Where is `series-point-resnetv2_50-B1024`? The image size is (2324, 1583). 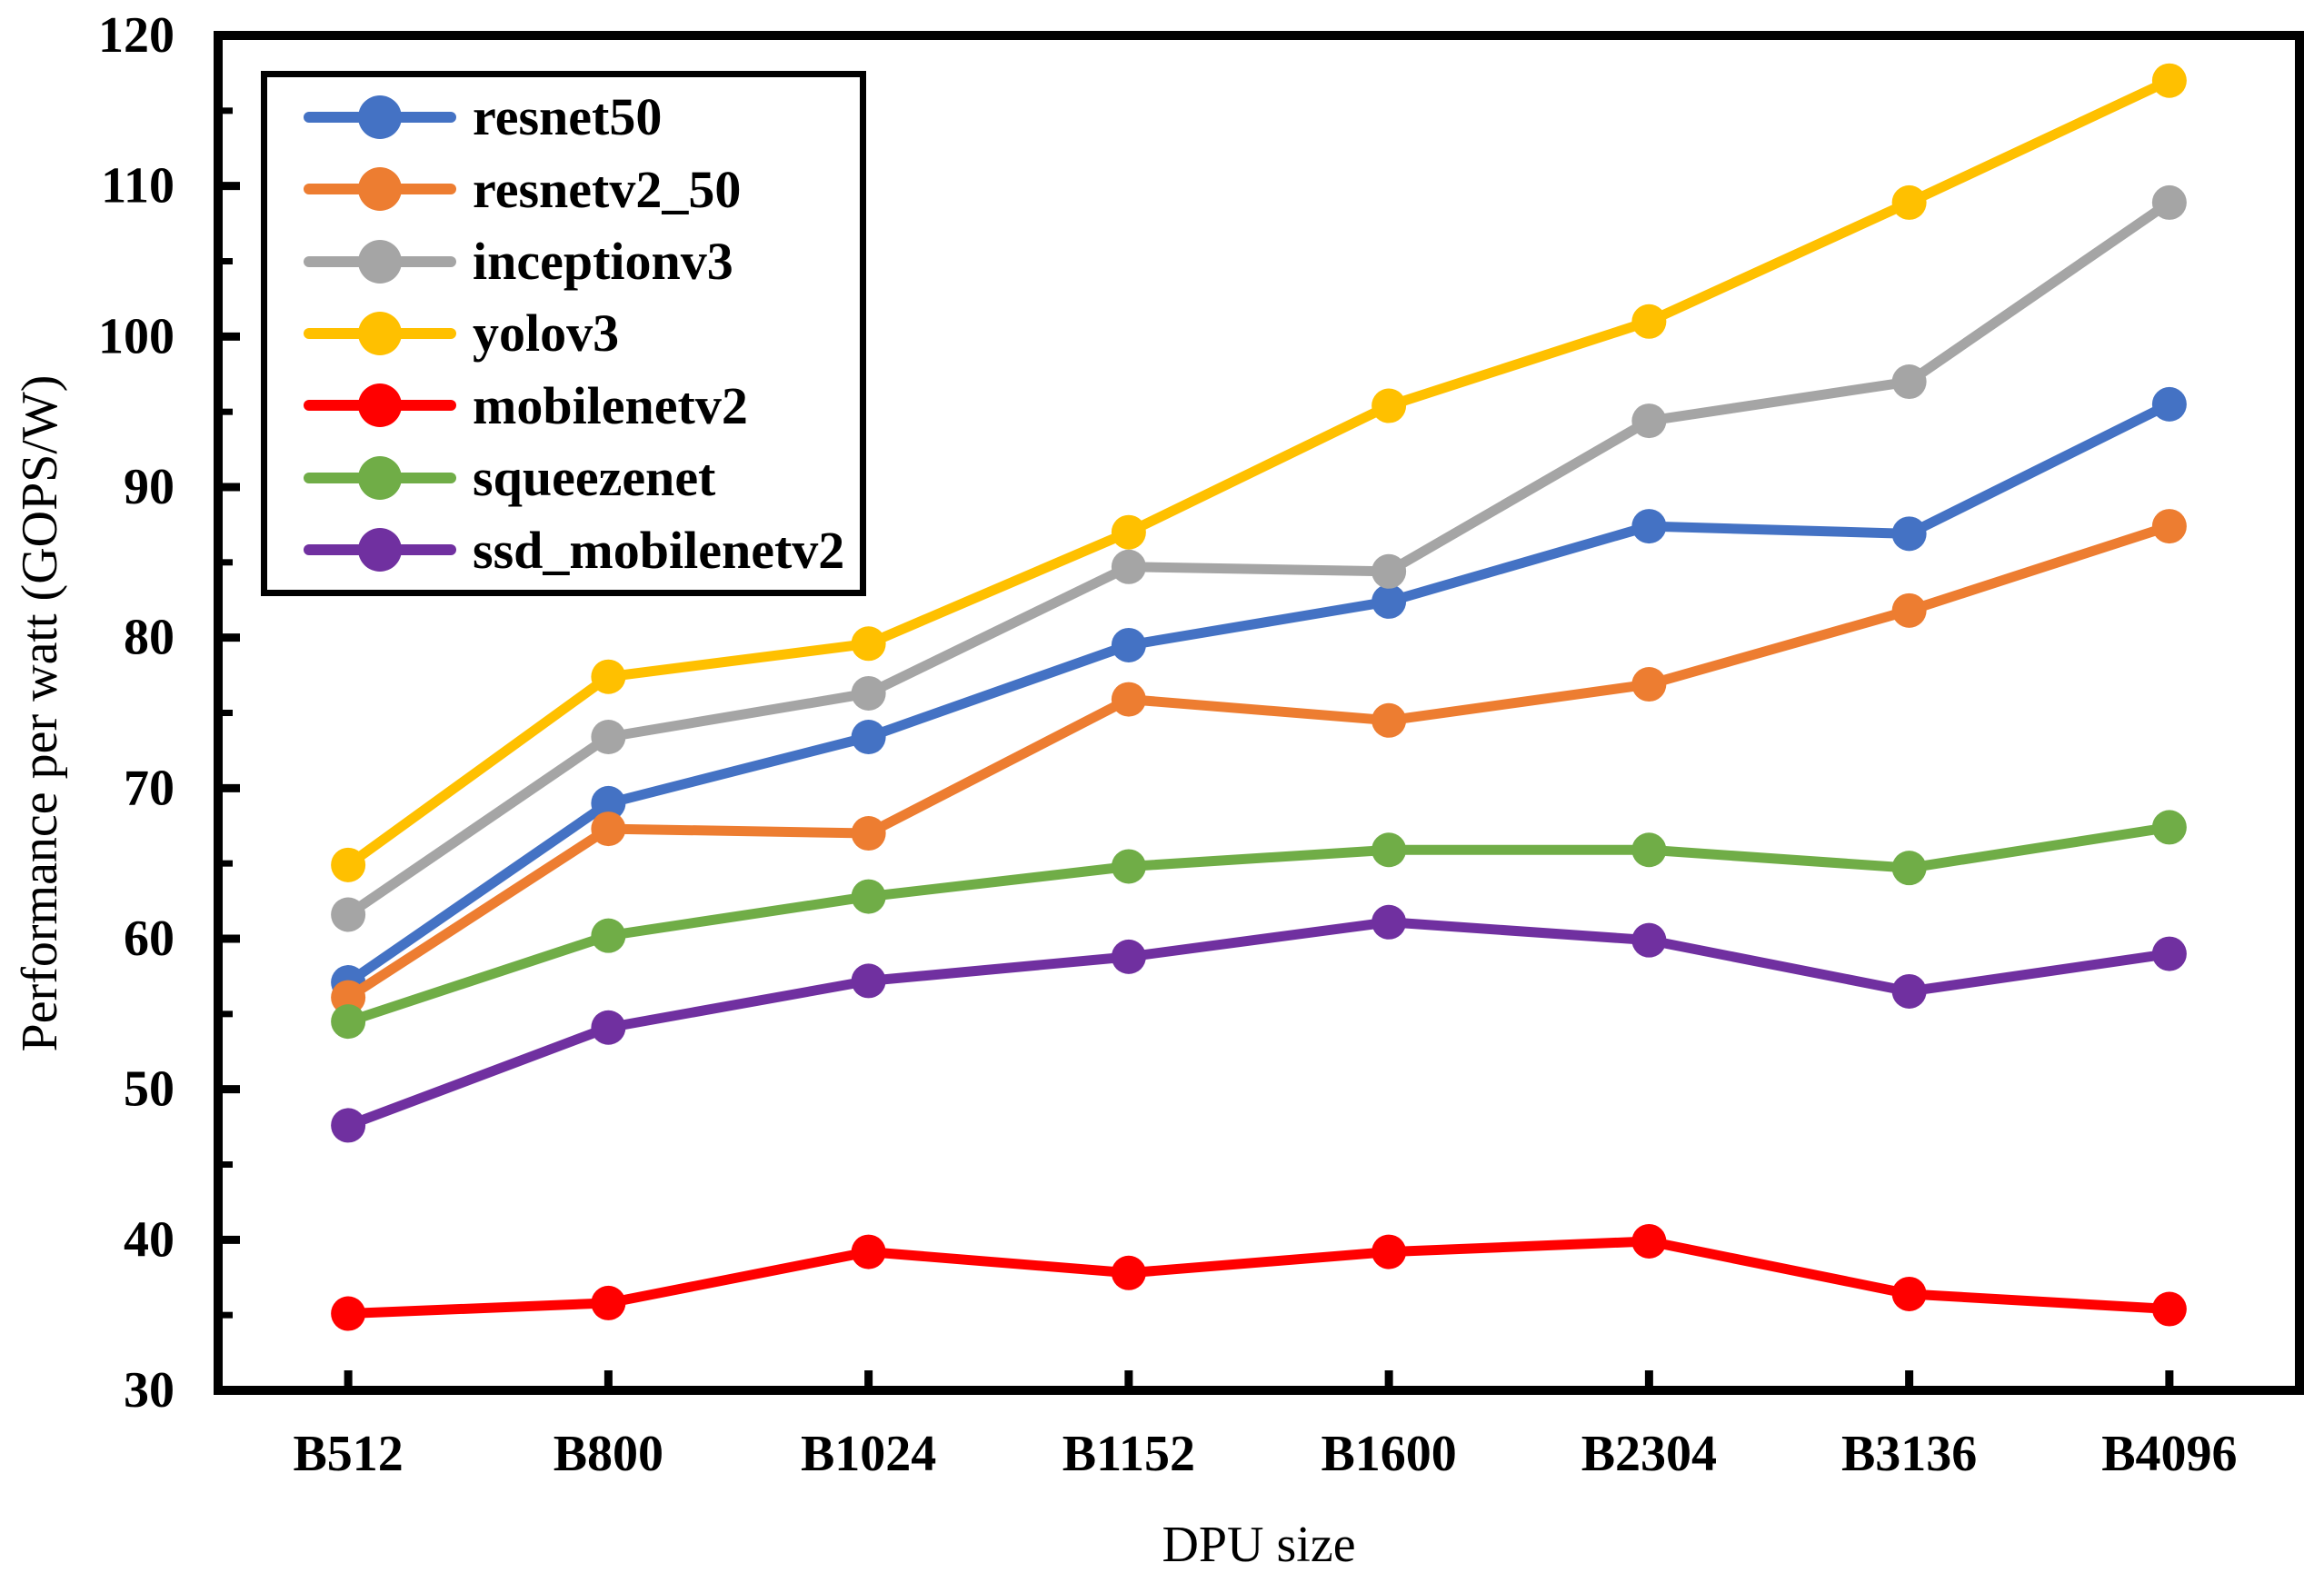
series-point-resnetv2_50-B1024 is located at coordinates (868, 834).